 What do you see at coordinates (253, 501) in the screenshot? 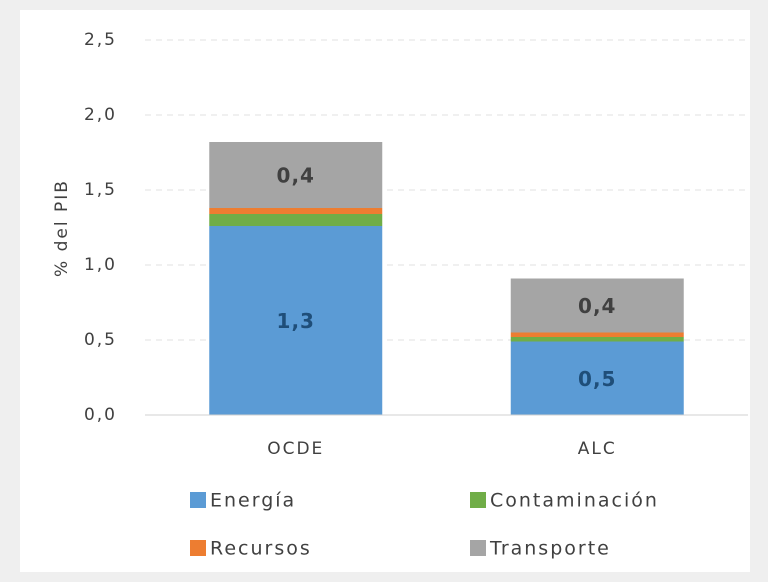
I see `legend-label: Energía` at bounding box center [253, 501].